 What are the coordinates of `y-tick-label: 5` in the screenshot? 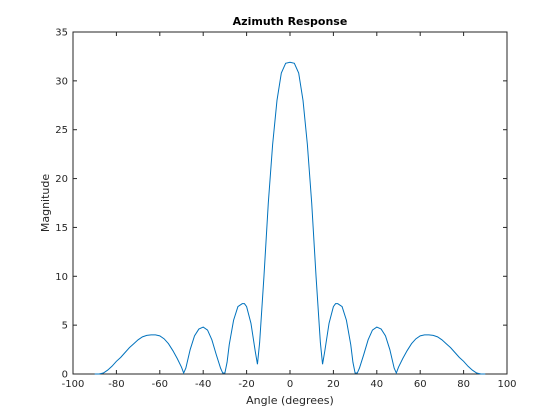 It's located at (65, 326).